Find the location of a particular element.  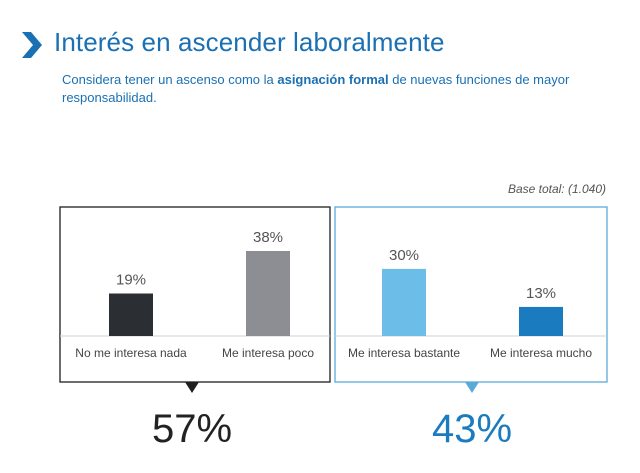

category-label-4: Me interesa mucho is located at coordinates (541, 353).